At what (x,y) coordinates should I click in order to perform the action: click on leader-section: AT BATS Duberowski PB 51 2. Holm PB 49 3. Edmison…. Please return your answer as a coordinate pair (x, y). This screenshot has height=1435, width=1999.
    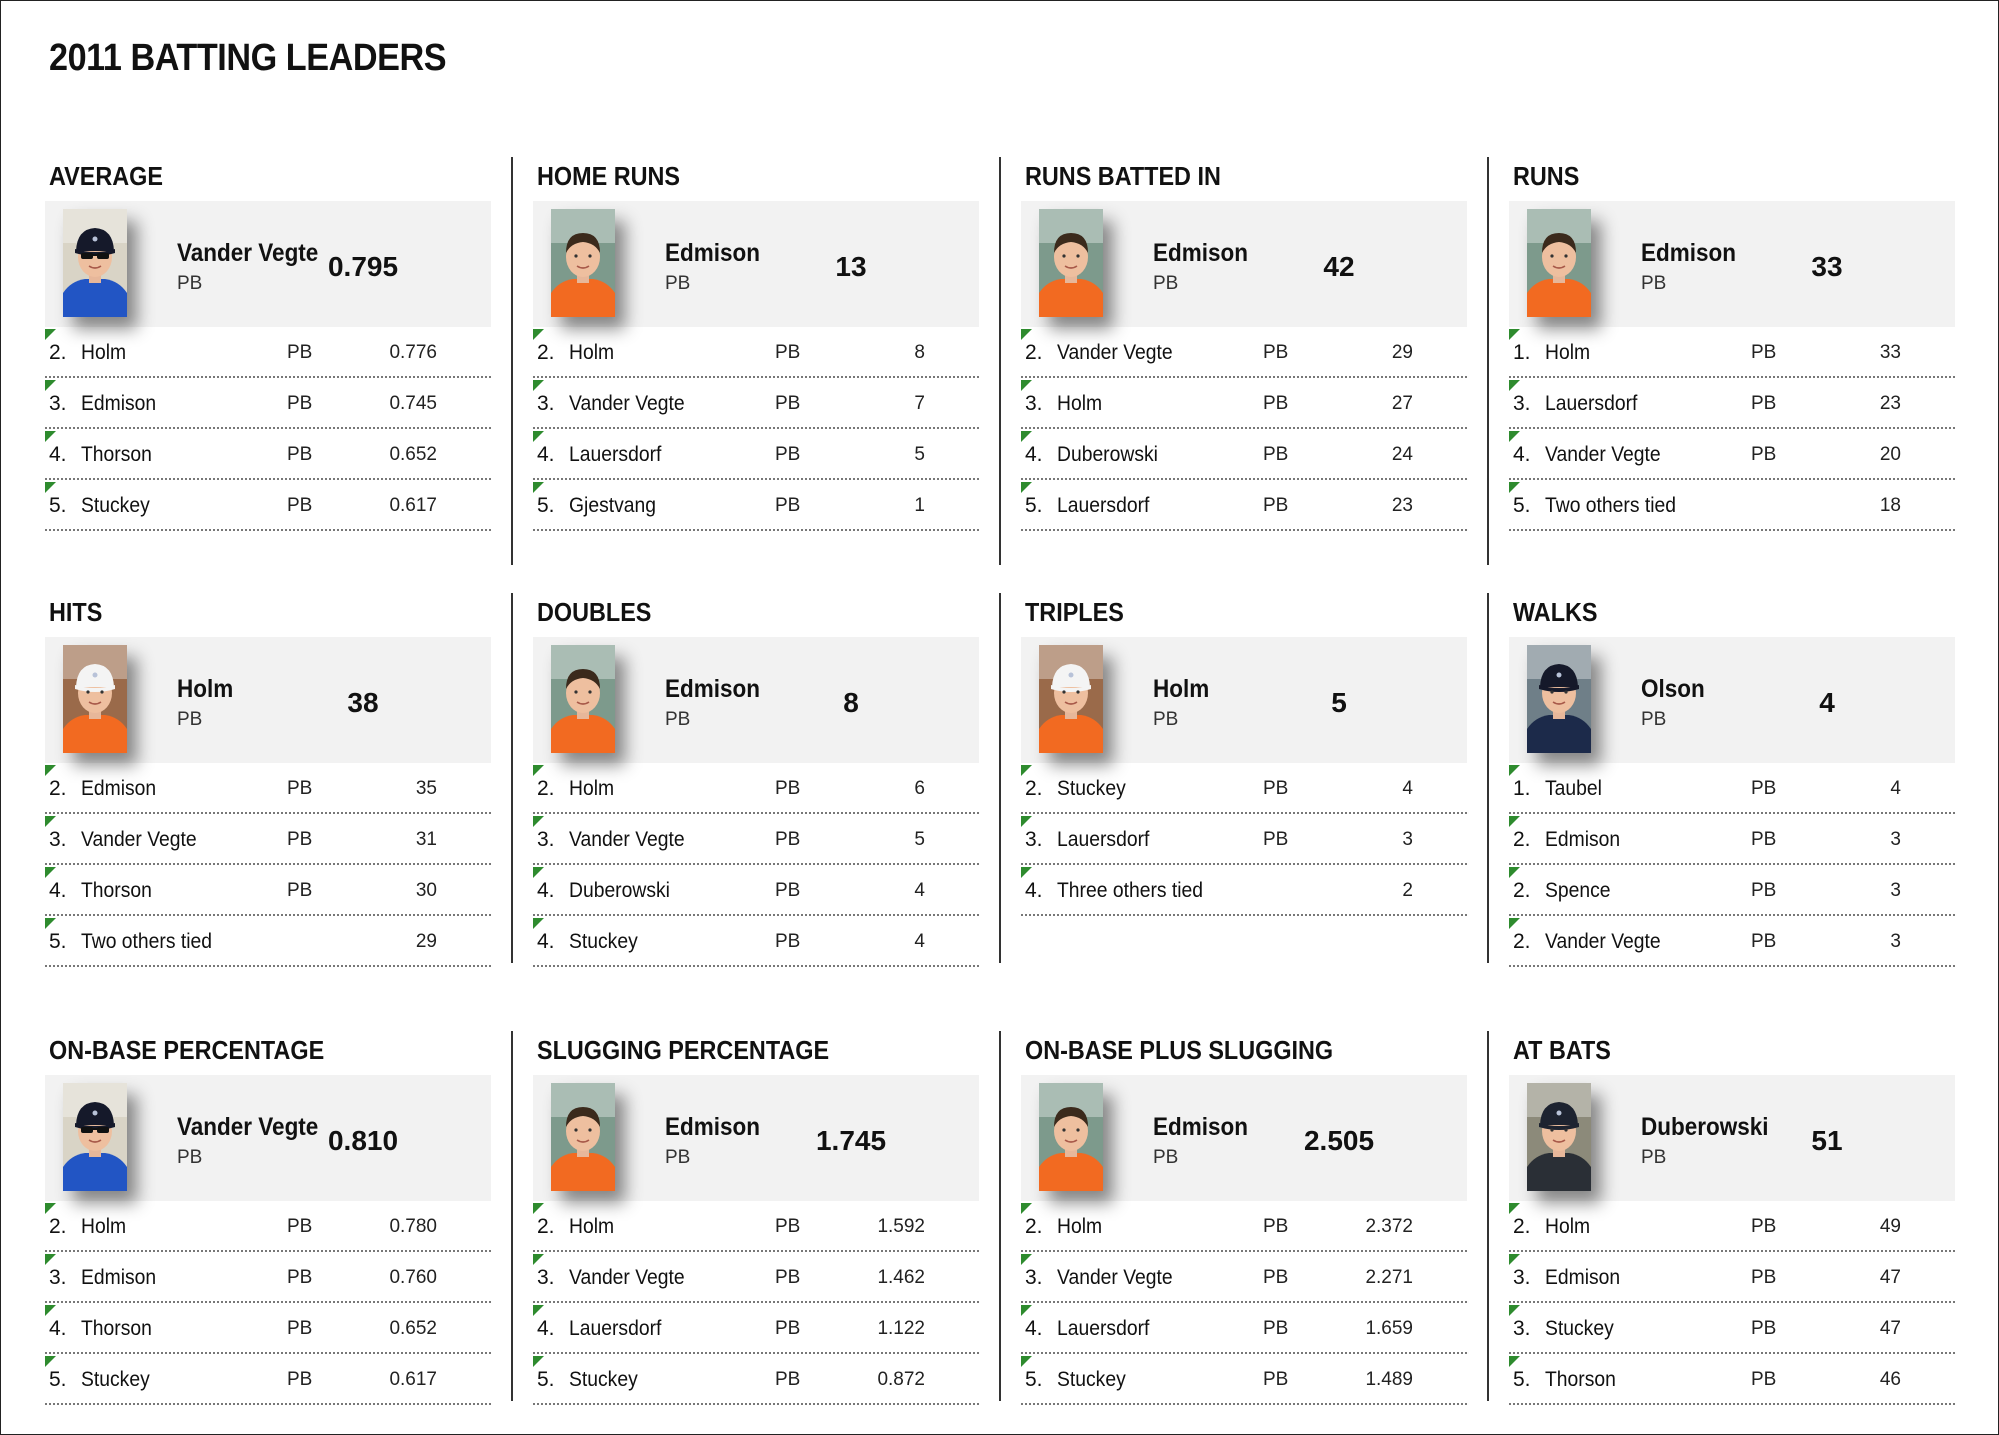
    Looking at the image, I should click on (1732, 1230).